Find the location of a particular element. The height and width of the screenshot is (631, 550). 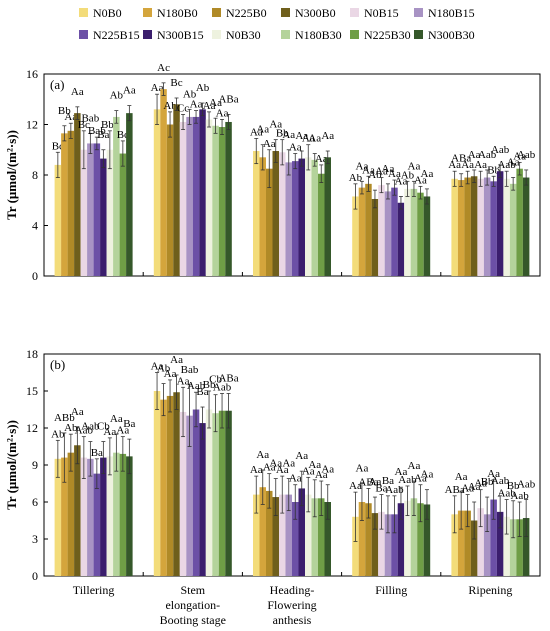

y-tick-label: 12 is located at coordinates (32, 428).